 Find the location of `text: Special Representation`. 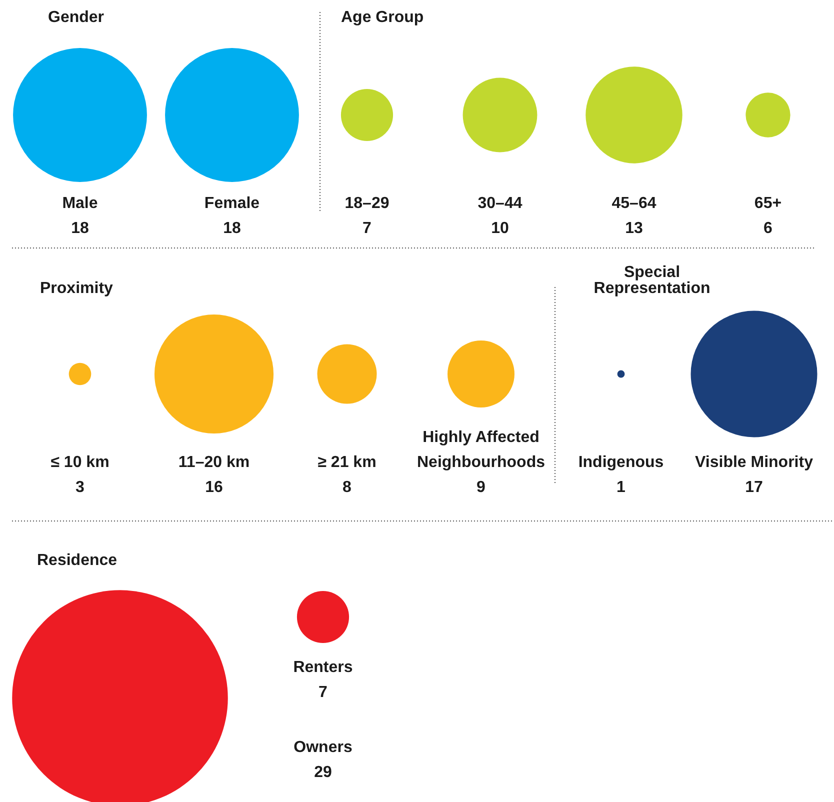

text: Special Representation is located at coordinates (652, 280).